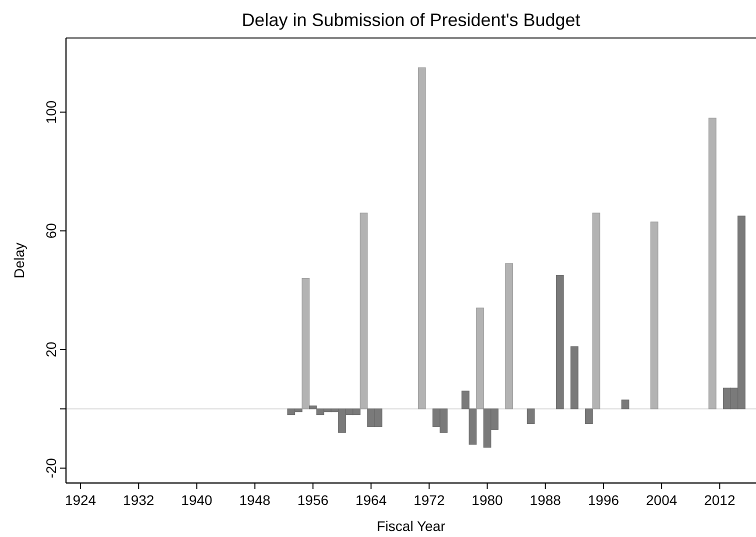 The image size is (756, 537). What do you see at coordinates (255, 500) in the screenshot?
I see `x-tick-label: 1948` at bounding box center [255, 500].